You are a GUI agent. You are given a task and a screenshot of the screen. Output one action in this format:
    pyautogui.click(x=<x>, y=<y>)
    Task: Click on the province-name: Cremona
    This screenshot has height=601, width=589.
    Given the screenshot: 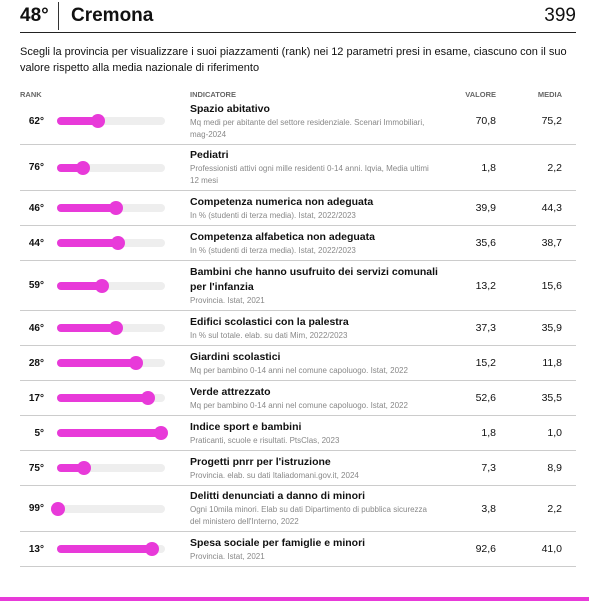 What is the action you would take?
    pyautogui.click(x=112, y=15)
    